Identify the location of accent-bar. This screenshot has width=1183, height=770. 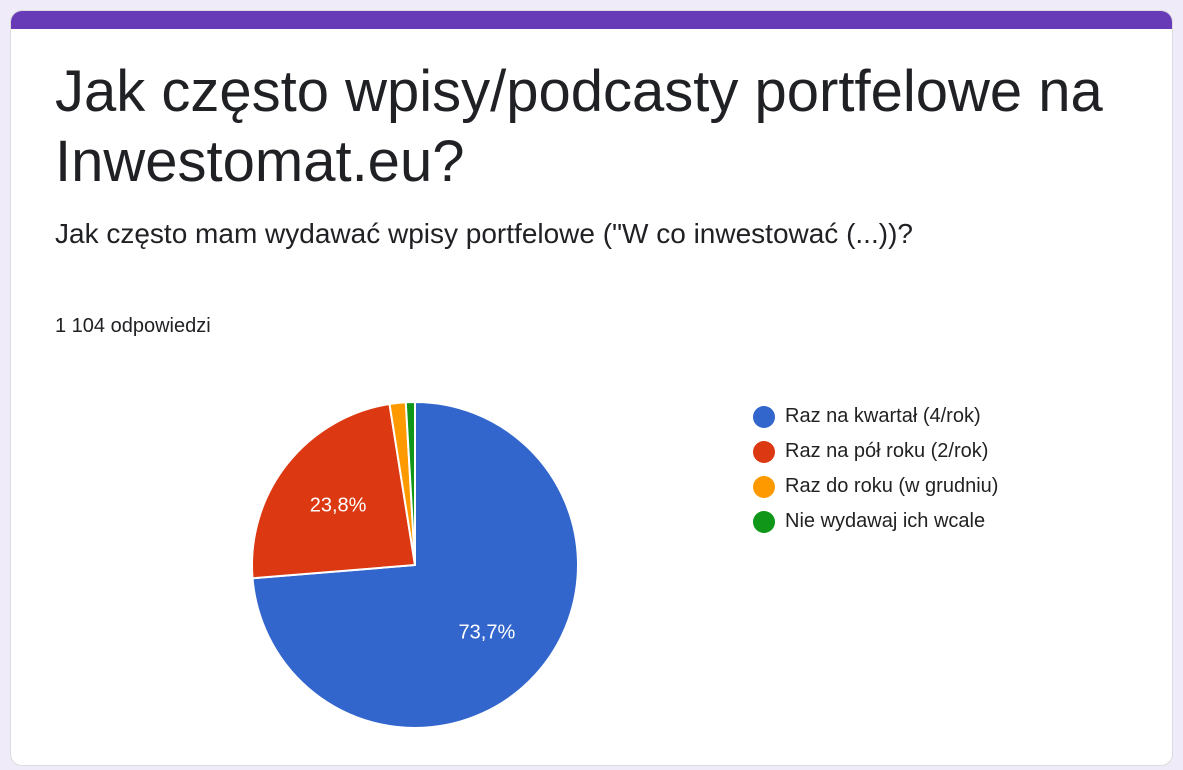
(591, 20).